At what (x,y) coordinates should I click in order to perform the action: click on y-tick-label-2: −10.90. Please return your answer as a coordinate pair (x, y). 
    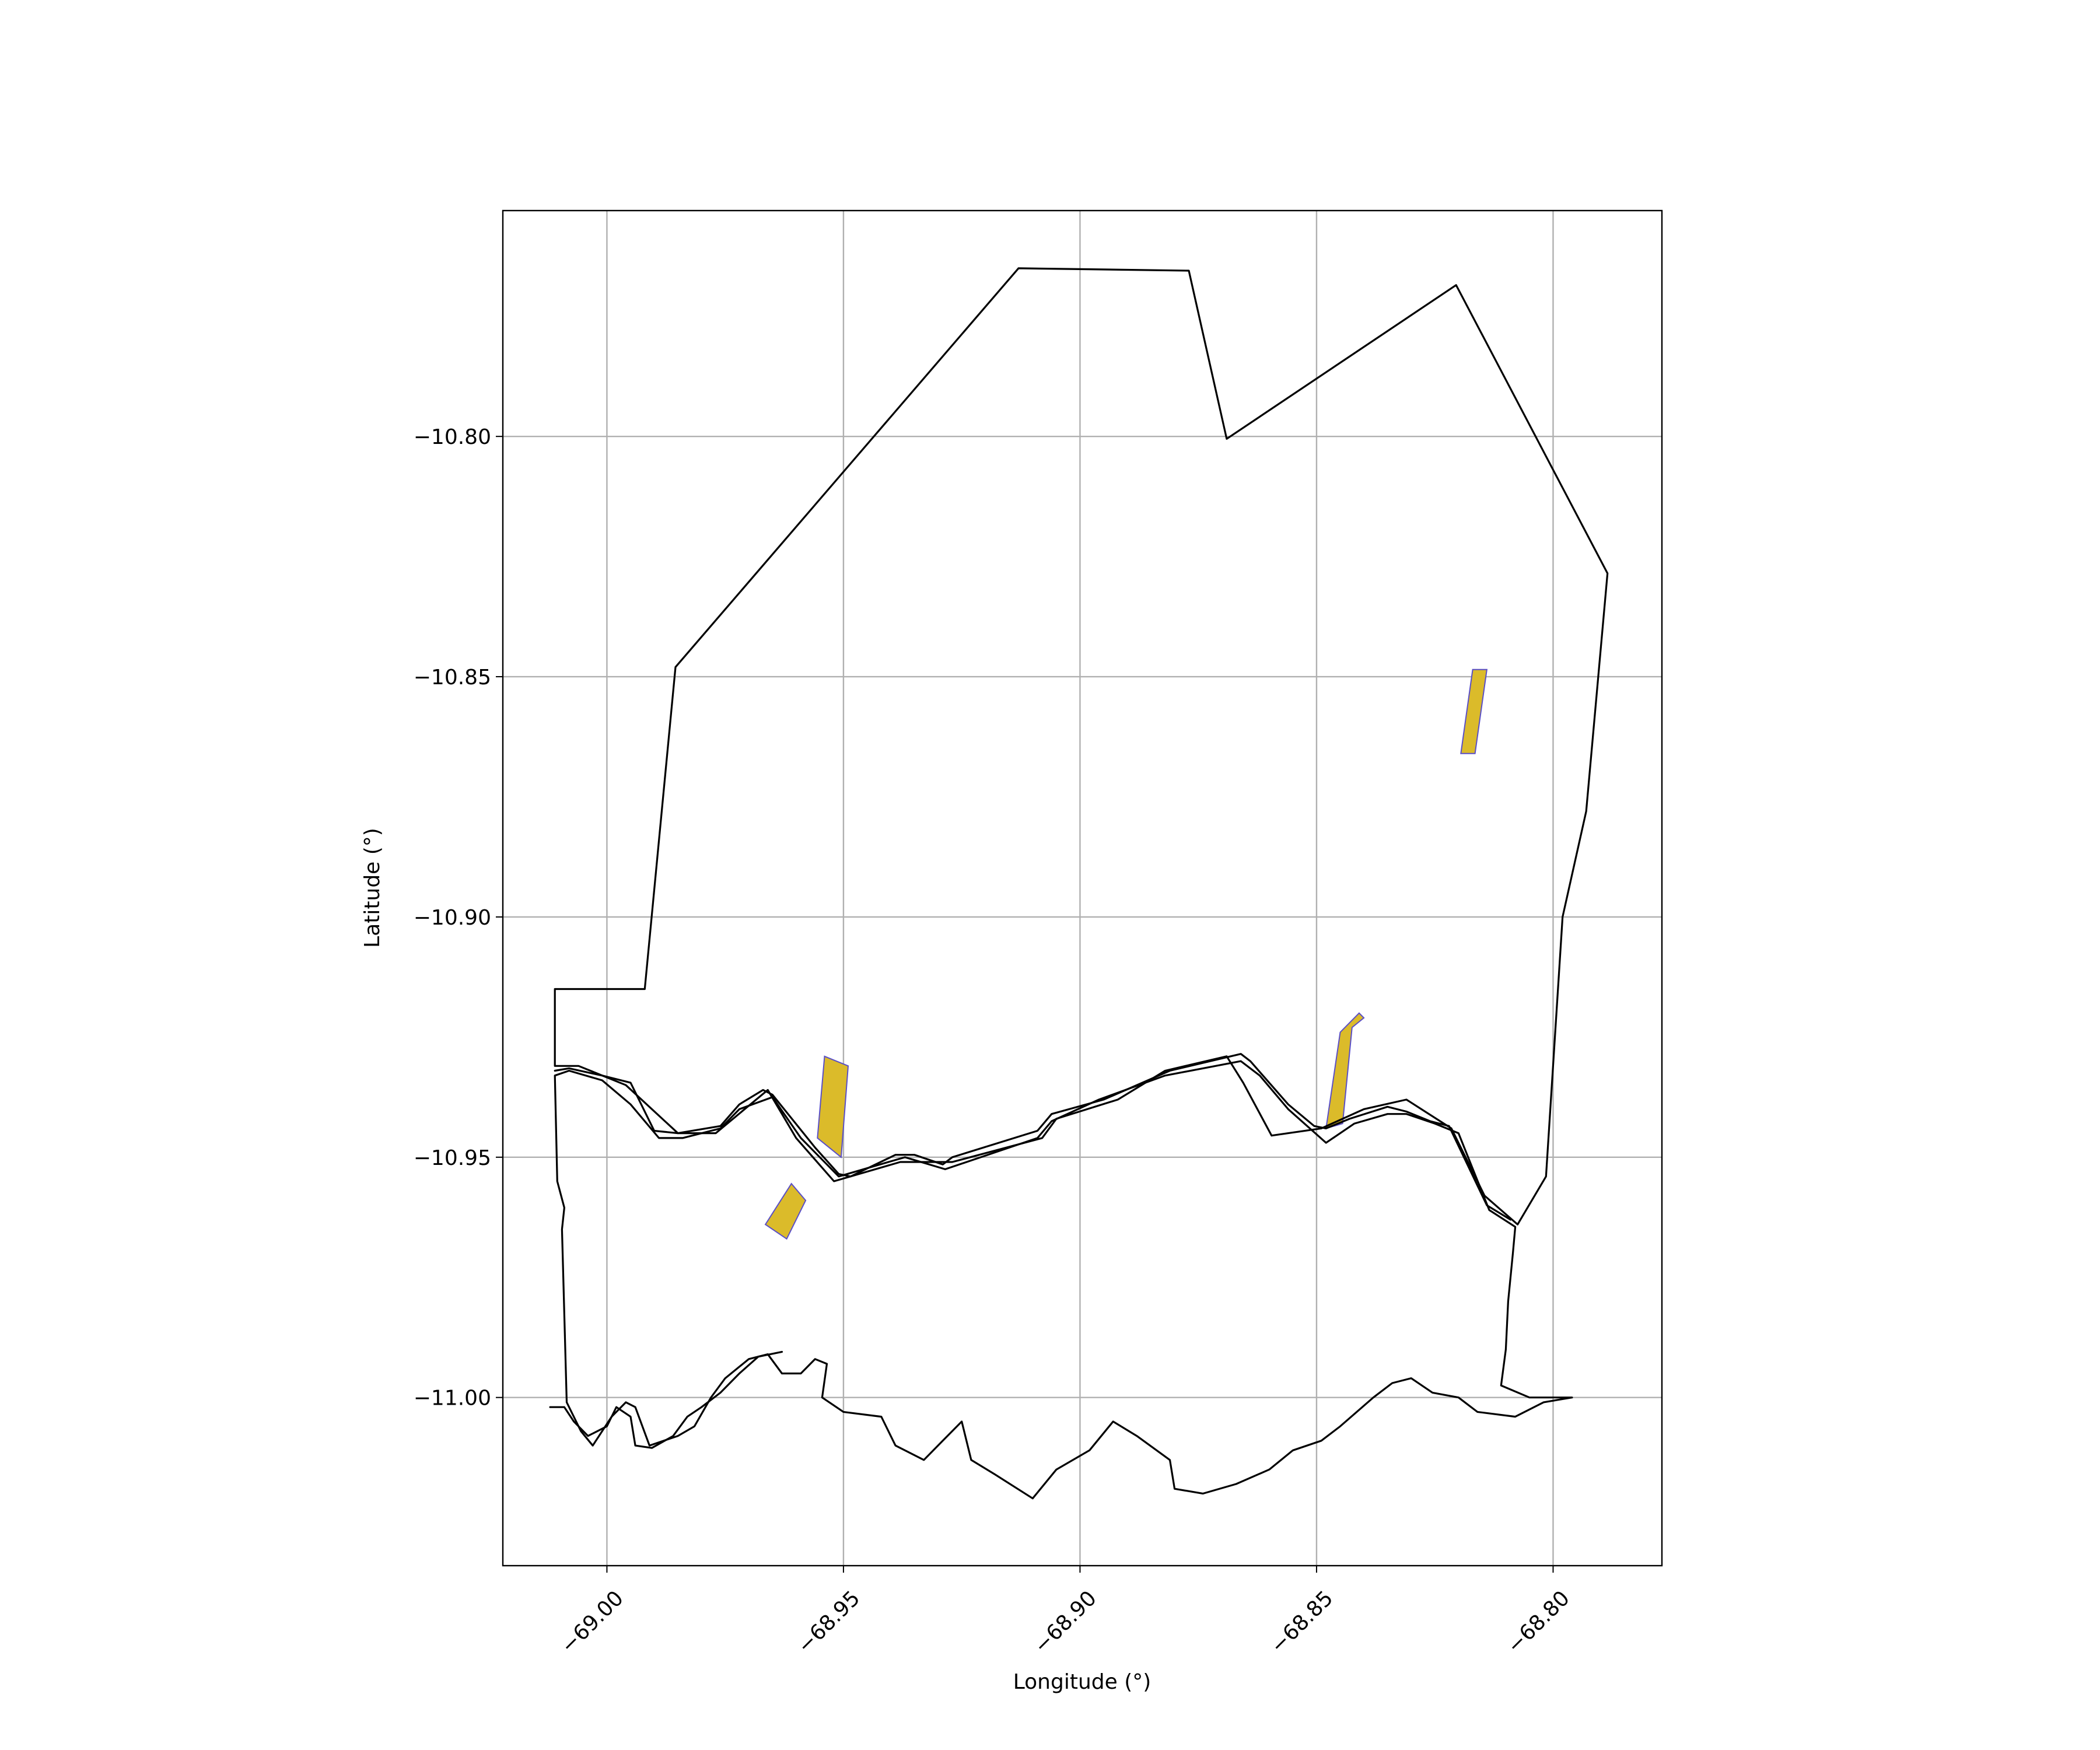
    Looking at the image, I should click on (452, 918).